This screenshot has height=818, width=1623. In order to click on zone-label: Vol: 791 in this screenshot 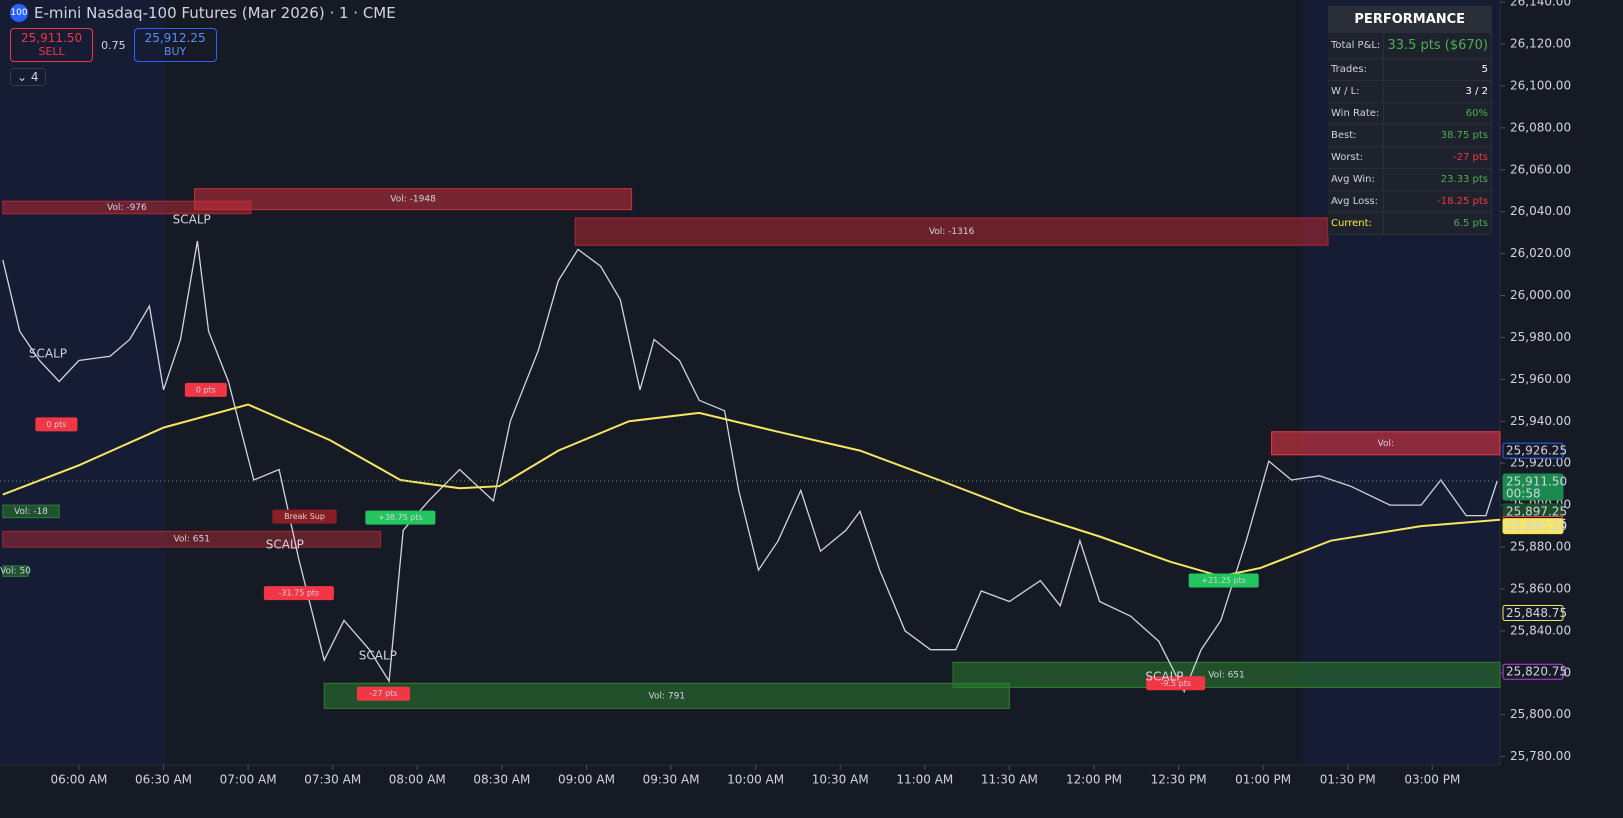, I will do `click(667, 696)`.